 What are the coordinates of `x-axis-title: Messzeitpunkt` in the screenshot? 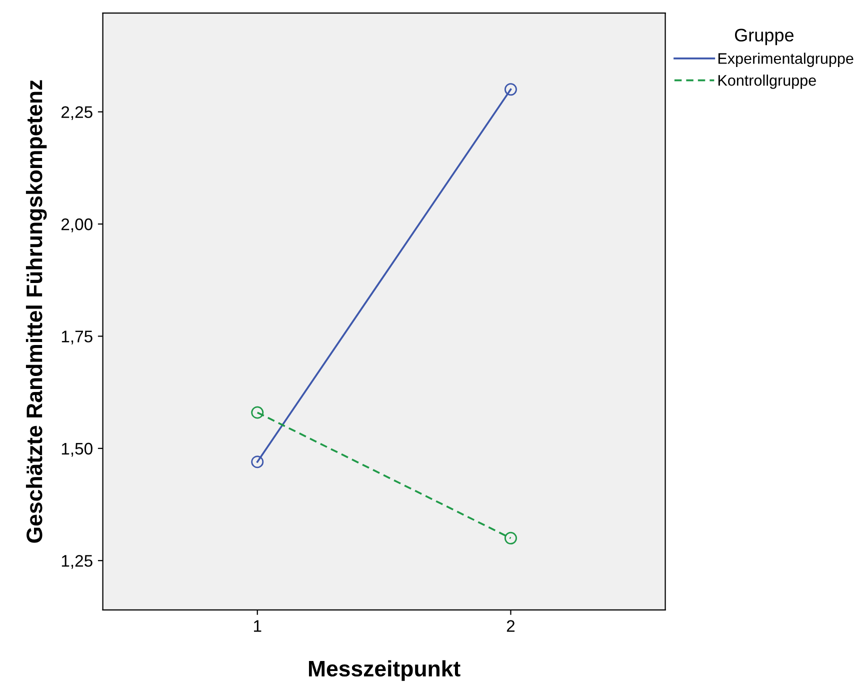 It's located at (384, 670).